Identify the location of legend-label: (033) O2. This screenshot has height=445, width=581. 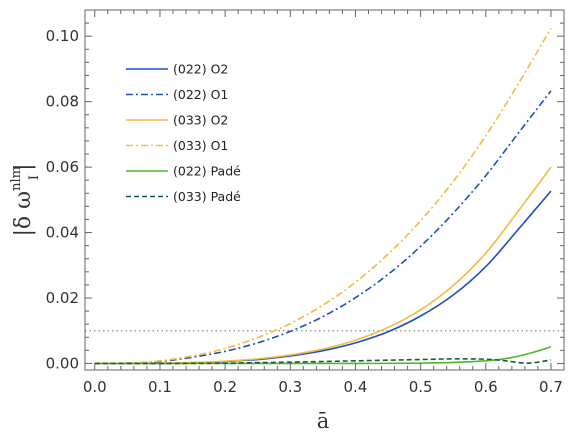
(200, 120).